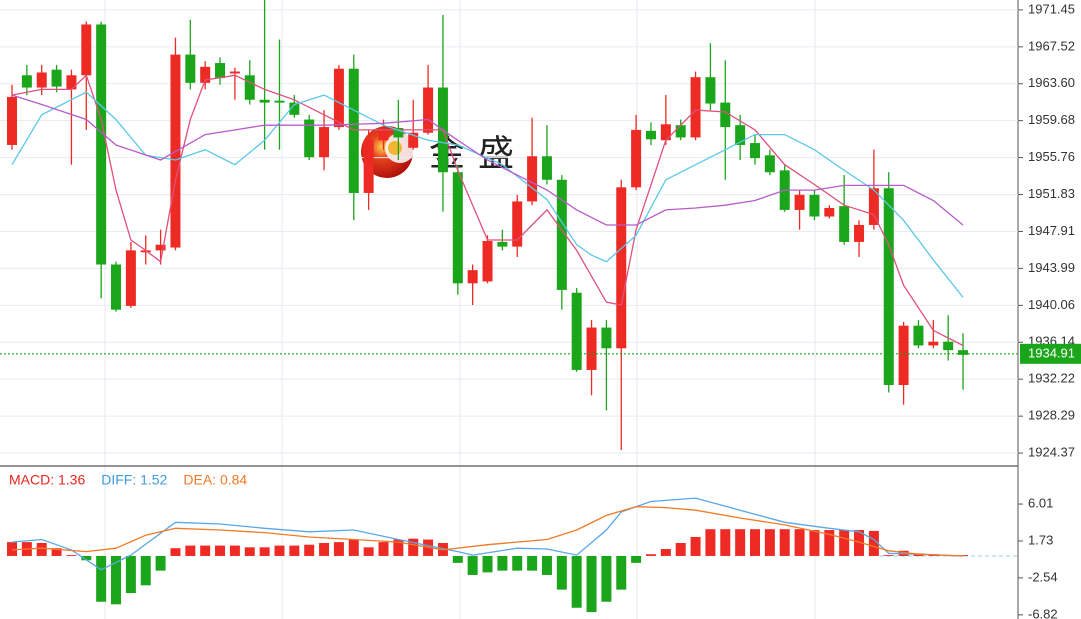 This screenshot has width=1081, height=619. Describe the element at coordinates (215, 480) in the screenshot. I see `legend-label: DEA: 0.84` at that location.